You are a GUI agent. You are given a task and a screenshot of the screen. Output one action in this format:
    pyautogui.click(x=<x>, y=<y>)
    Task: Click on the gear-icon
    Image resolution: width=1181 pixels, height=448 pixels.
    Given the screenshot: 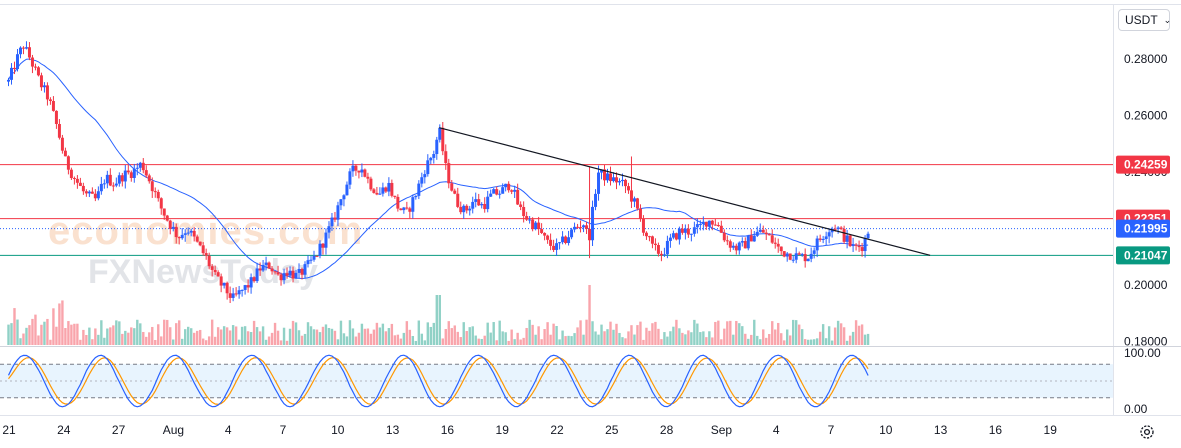 What is the action you would take?
    pyautogui.click(x=1147, y=432)
    